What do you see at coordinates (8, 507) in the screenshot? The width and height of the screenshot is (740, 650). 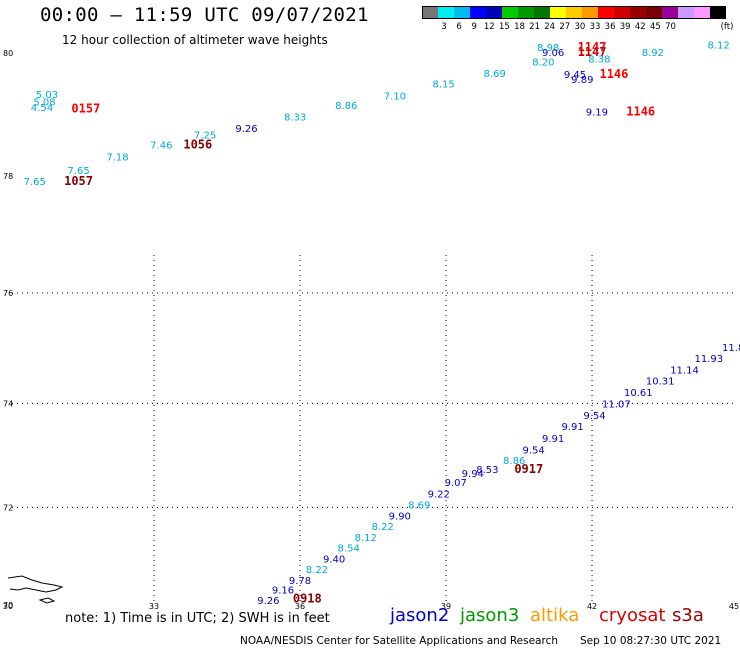 I see `latitude-label: 72` at bounding box center [8, 507].